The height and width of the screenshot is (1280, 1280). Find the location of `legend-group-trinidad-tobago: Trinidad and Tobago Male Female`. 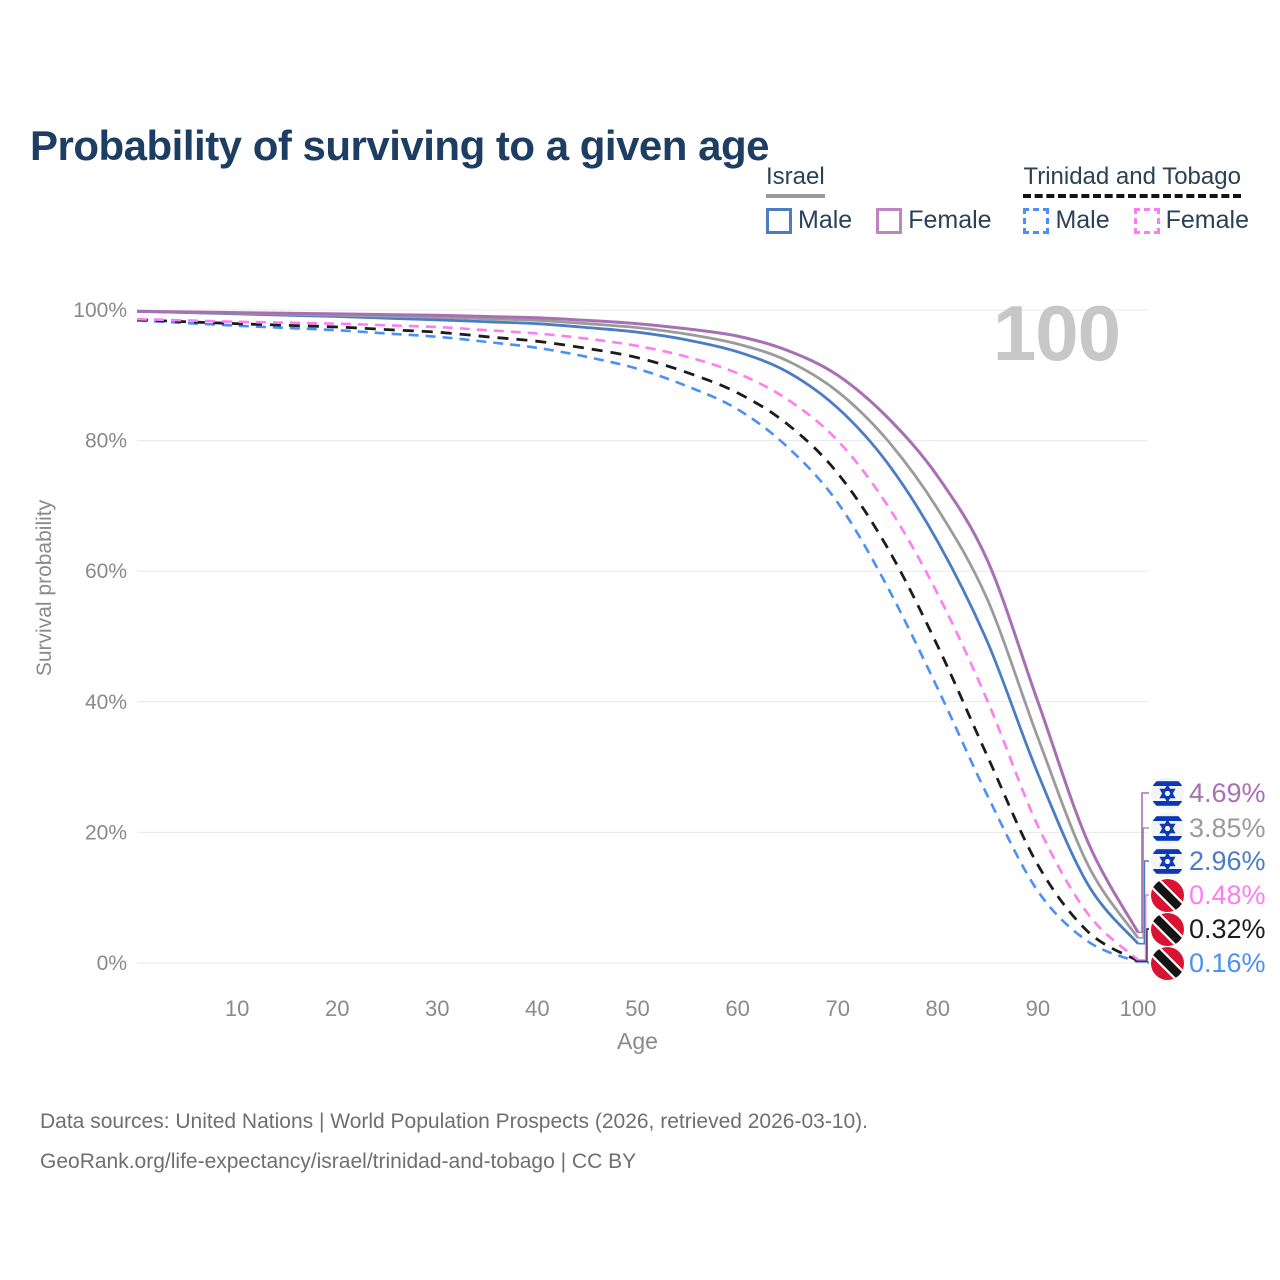

legend-group-trinidad-tobago: Trinidad and Tobago Male Female is located at coordinates (1136, 199).